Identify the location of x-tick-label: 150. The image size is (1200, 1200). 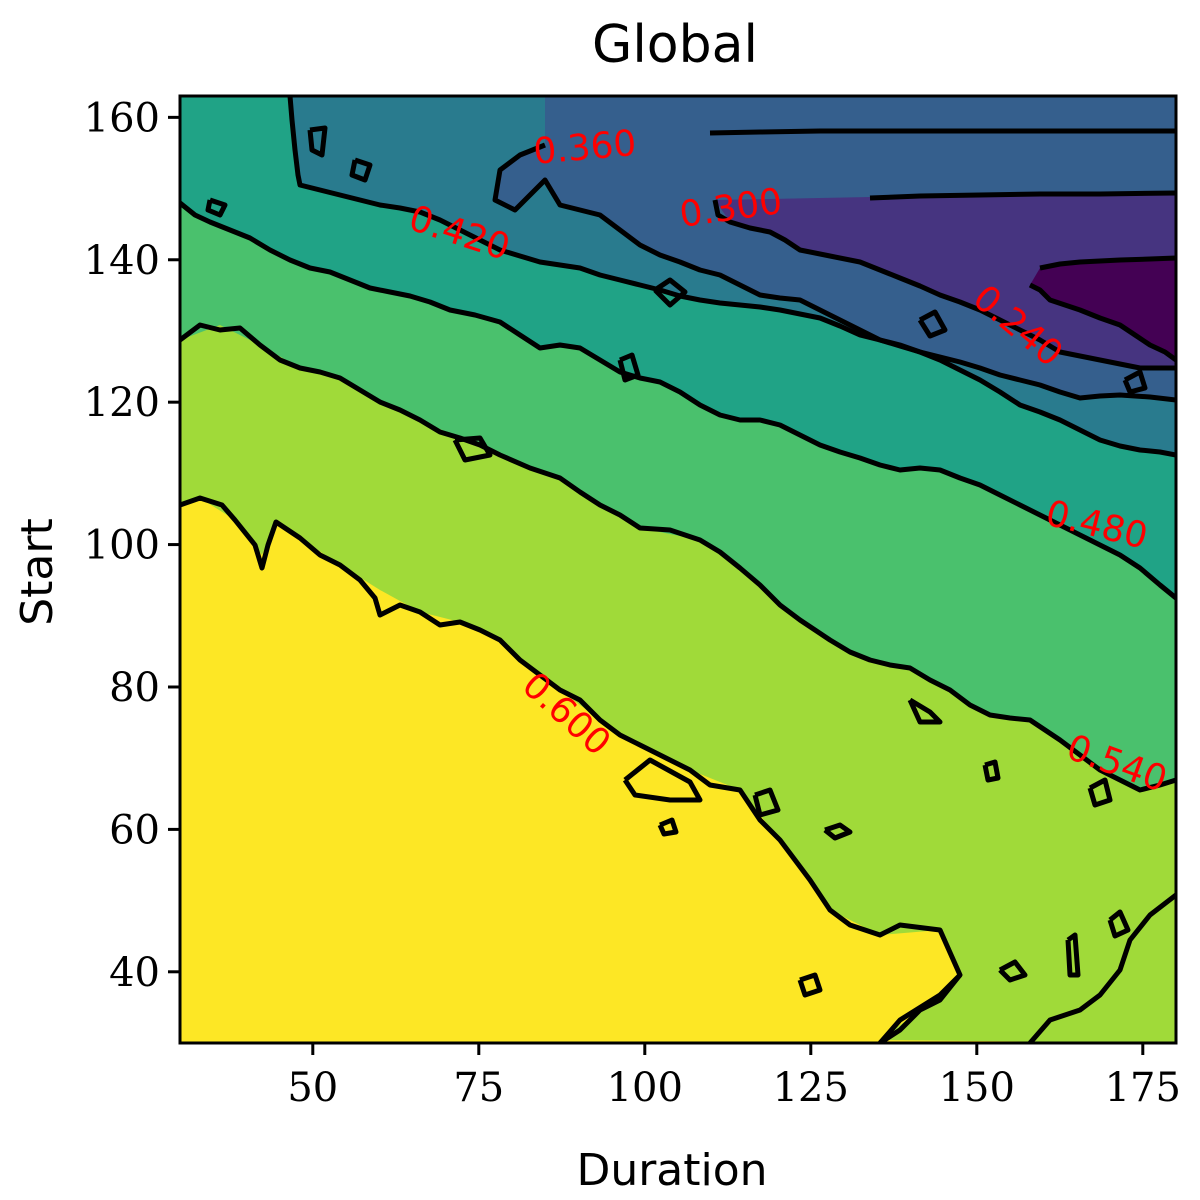
(977, 1088).